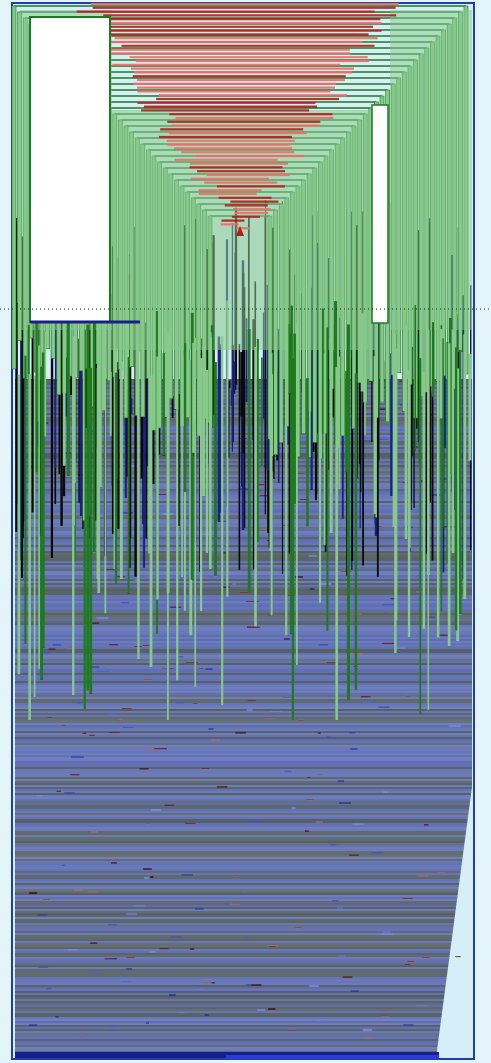  Describe the element at coordinates (70, 169) in the screenshot. I see `left-white-block` at that location.